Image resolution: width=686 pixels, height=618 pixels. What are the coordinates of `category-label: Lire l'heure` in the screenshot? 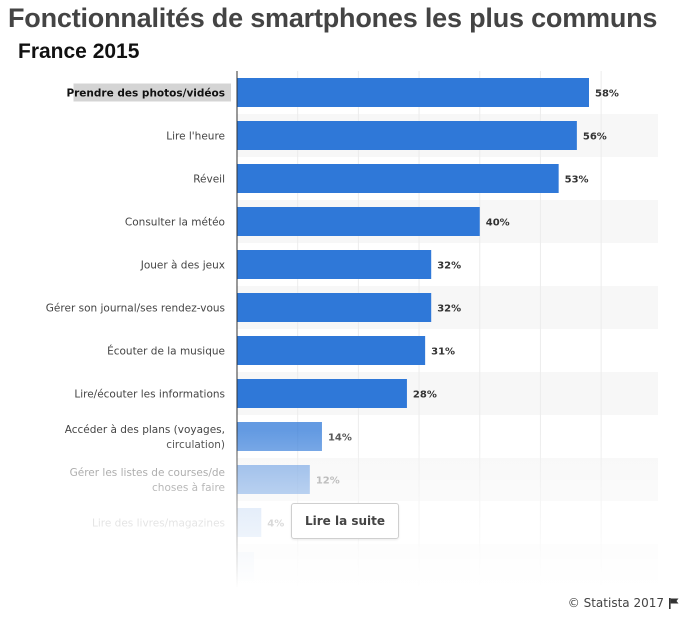 It's located at (195, 137).